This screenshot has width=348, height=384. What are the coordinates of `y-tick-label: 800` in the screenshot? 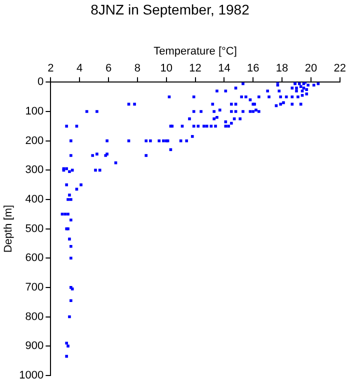 It's located at (34, 316).